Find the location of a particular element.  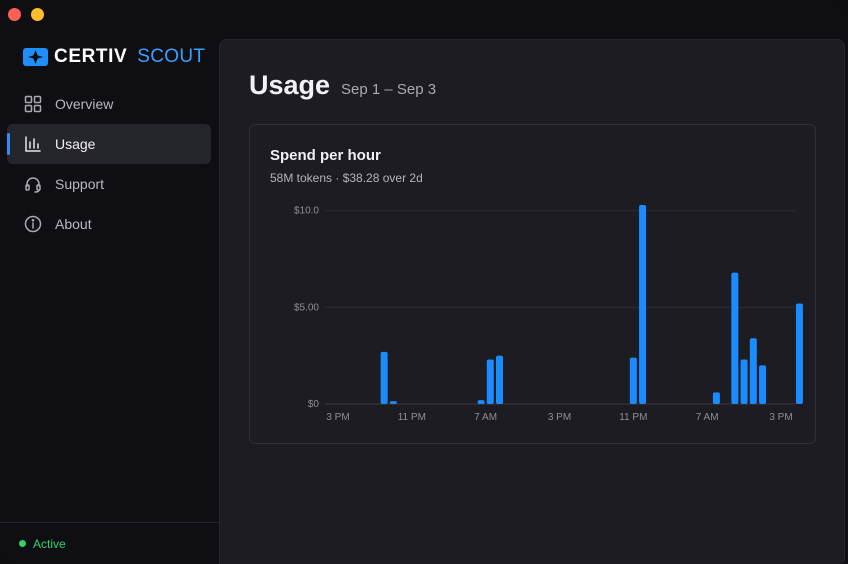

sidebar-nav: Overview Usage Support is located at coordinates (109, 164).